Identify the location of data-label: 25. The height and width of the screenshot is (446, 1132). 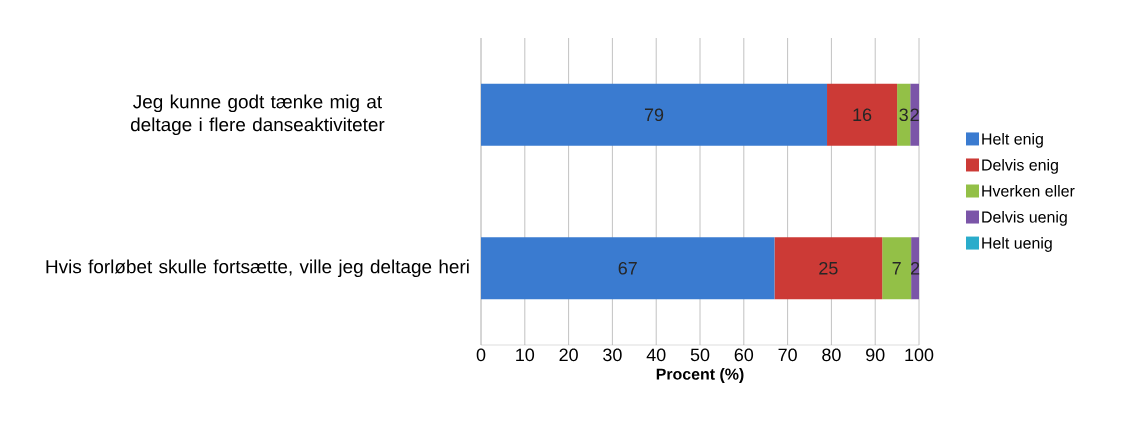
(828, 268).